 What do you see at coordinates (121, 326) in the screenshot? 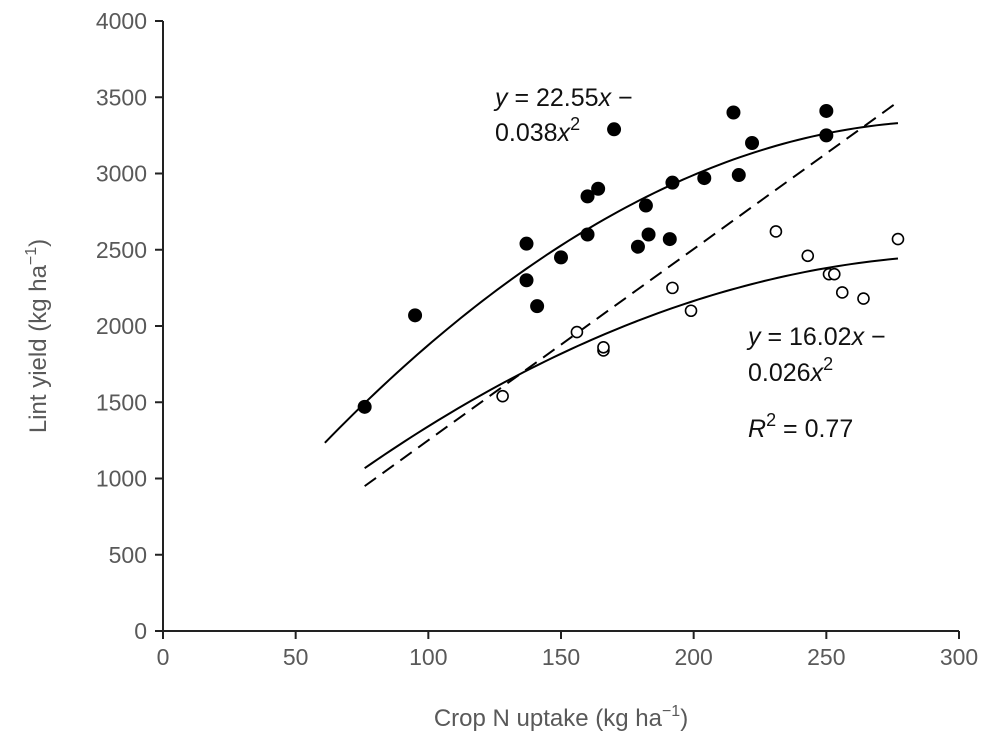
I see `y-tick-label: 2000` at bounding box center [121, 326].